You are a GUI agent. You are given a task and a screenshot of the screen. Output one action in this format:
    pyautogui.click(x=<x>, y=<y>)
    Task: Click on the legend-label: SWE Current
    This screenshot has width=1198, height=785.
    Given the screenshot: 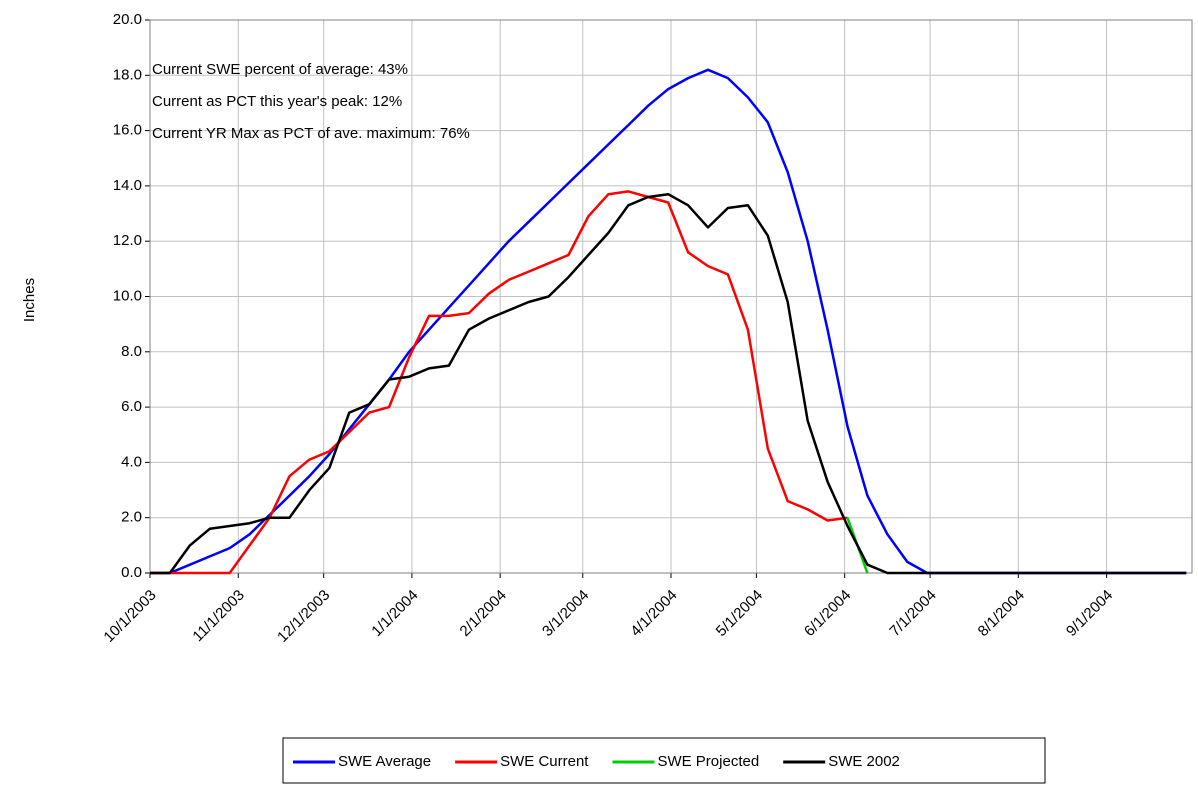 What is the action you would take?
    pyautogui.click(x=544, y=761)
    